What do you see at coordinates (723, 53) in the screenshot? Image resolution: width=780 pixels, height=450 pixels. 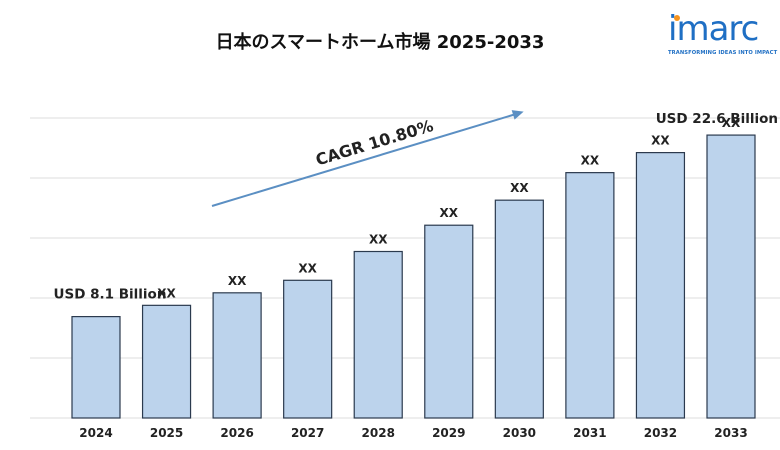 I see `logo-tagline: TRANSFORMING IDEAS INTO IMPACT` at bounding box center [723, 53].